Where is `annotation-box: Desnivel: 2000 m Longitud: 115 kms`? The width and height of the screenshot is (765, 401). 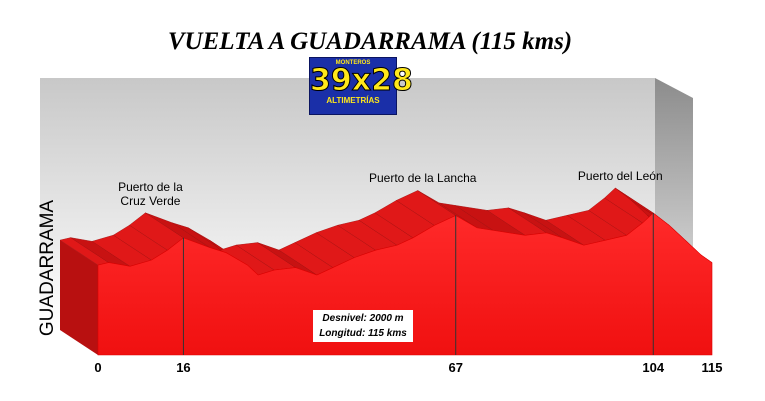 annotation-box: Desnivel: 2000 m Longitud: 115 kms is located at coordinates (363, 326).